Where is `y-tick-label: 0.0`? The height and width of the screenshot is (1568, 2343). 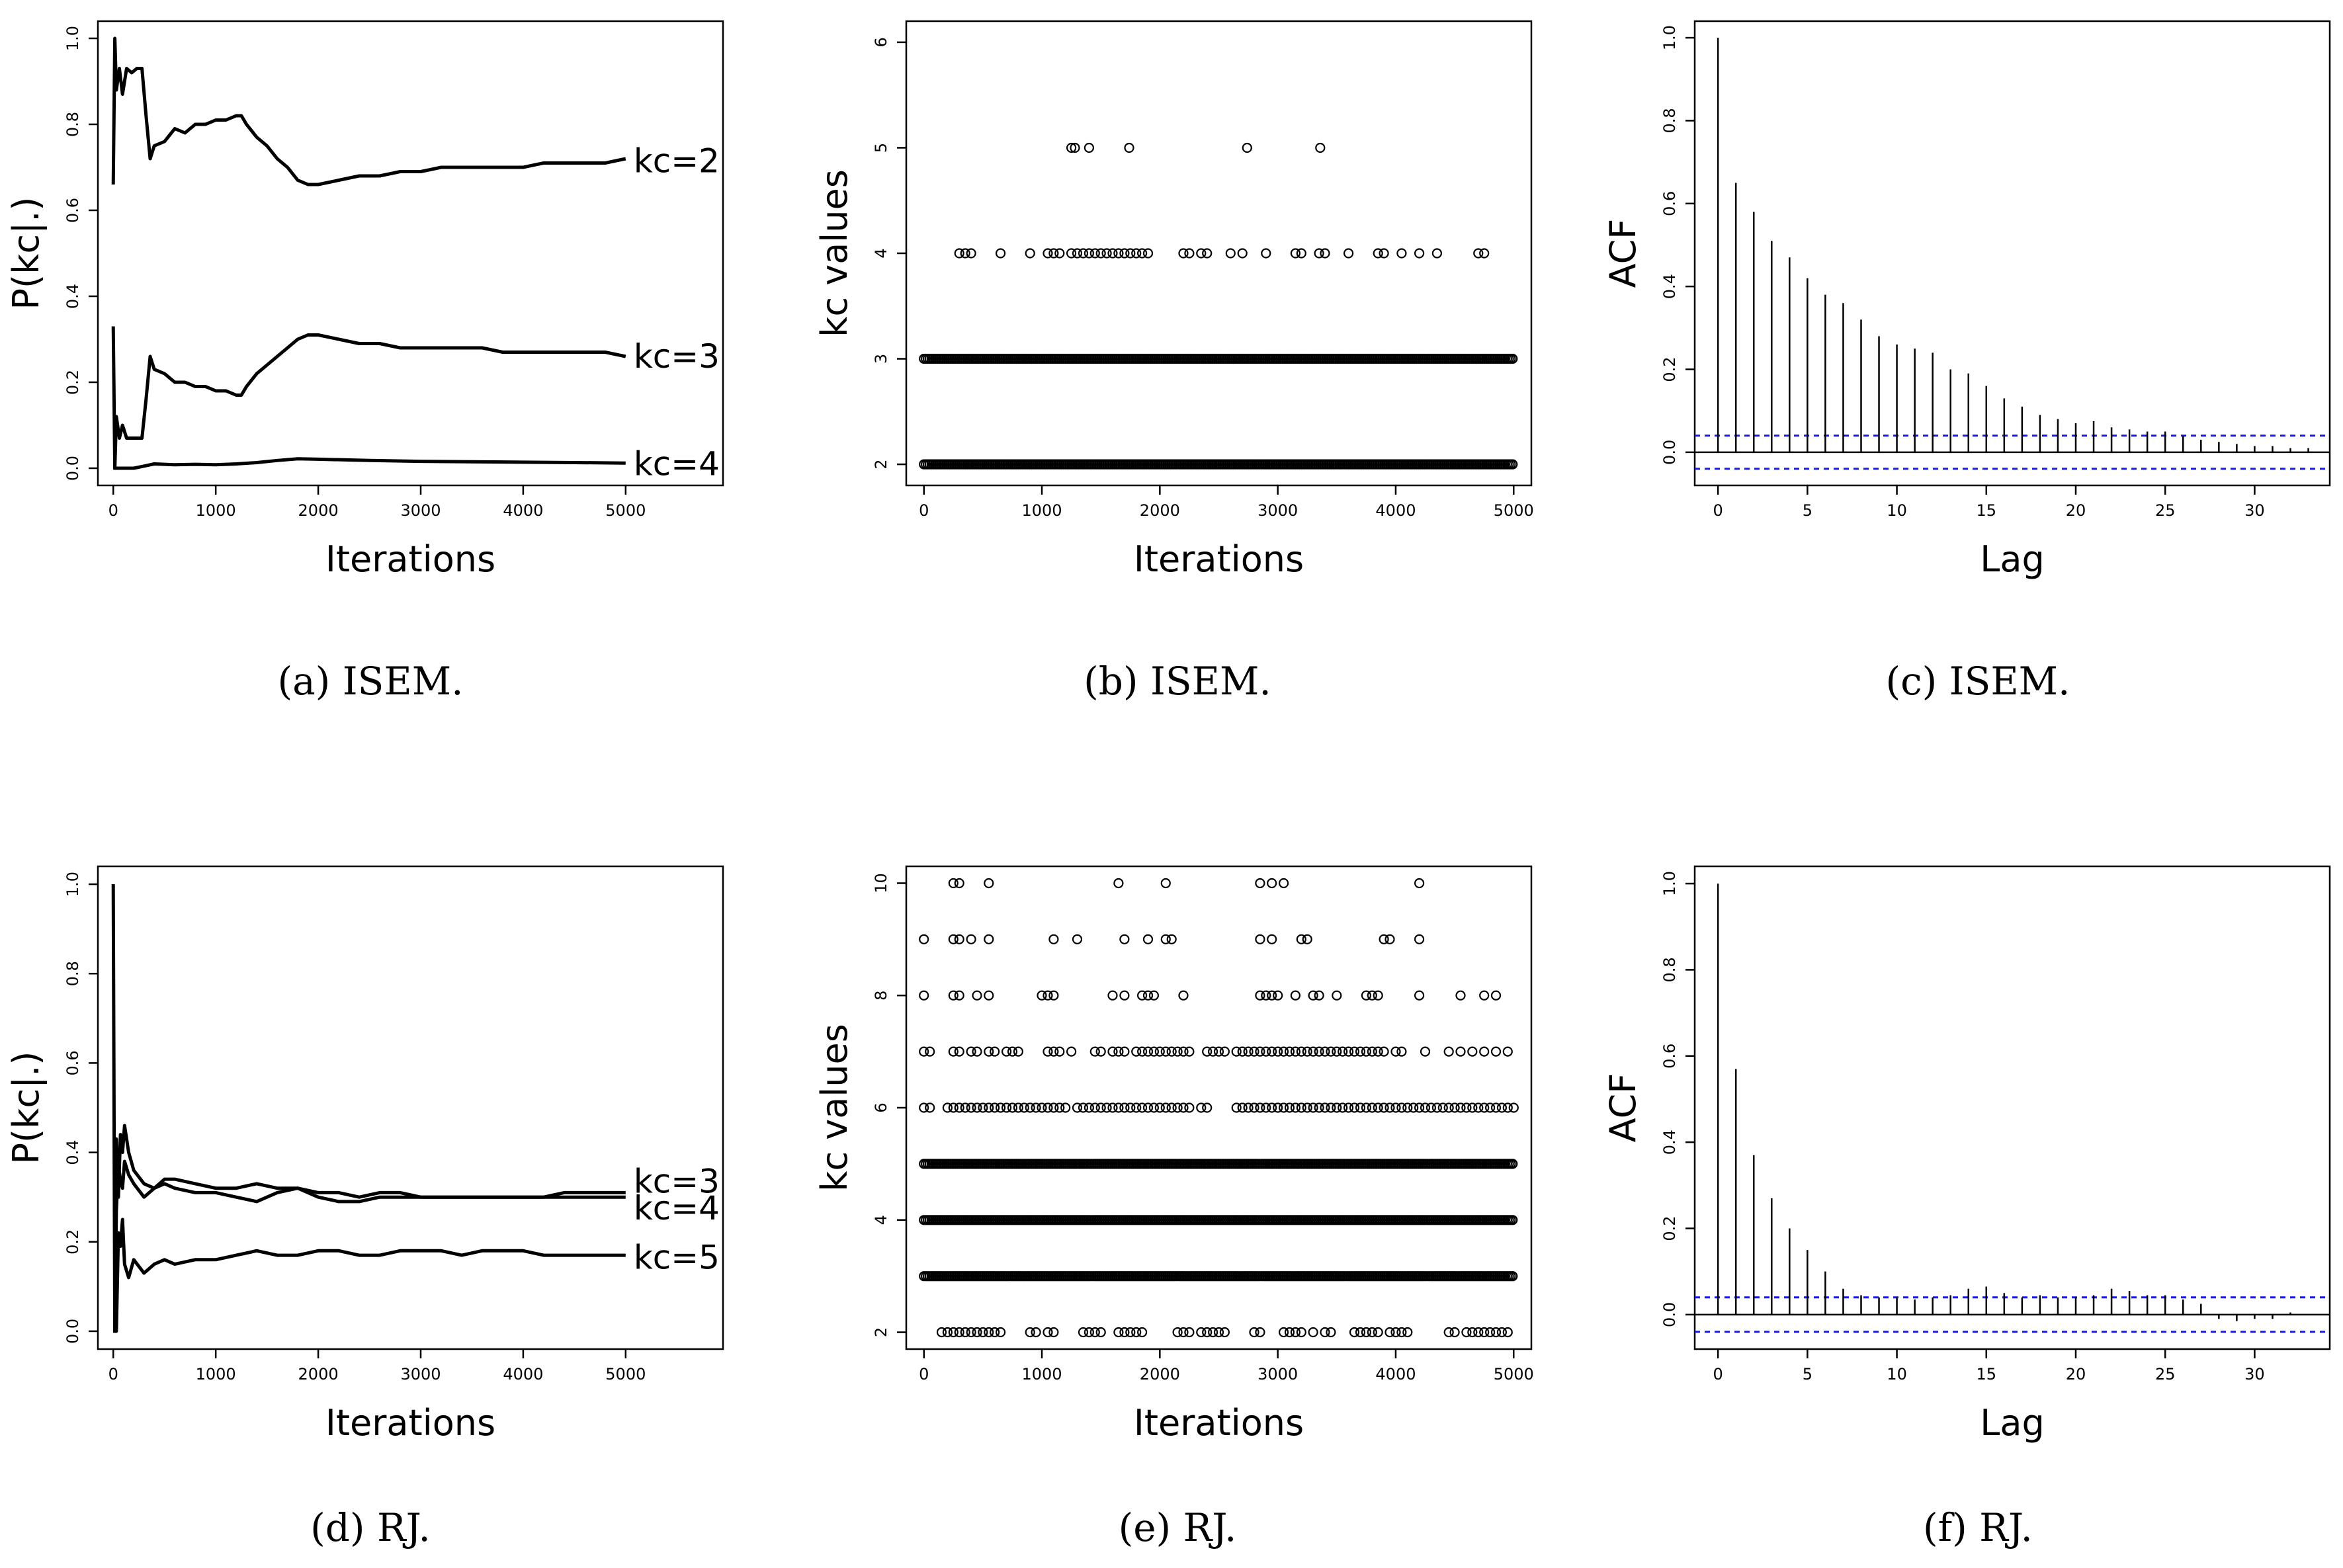
y-tick-label: 0.0 is located at coordinates (1669, 452).